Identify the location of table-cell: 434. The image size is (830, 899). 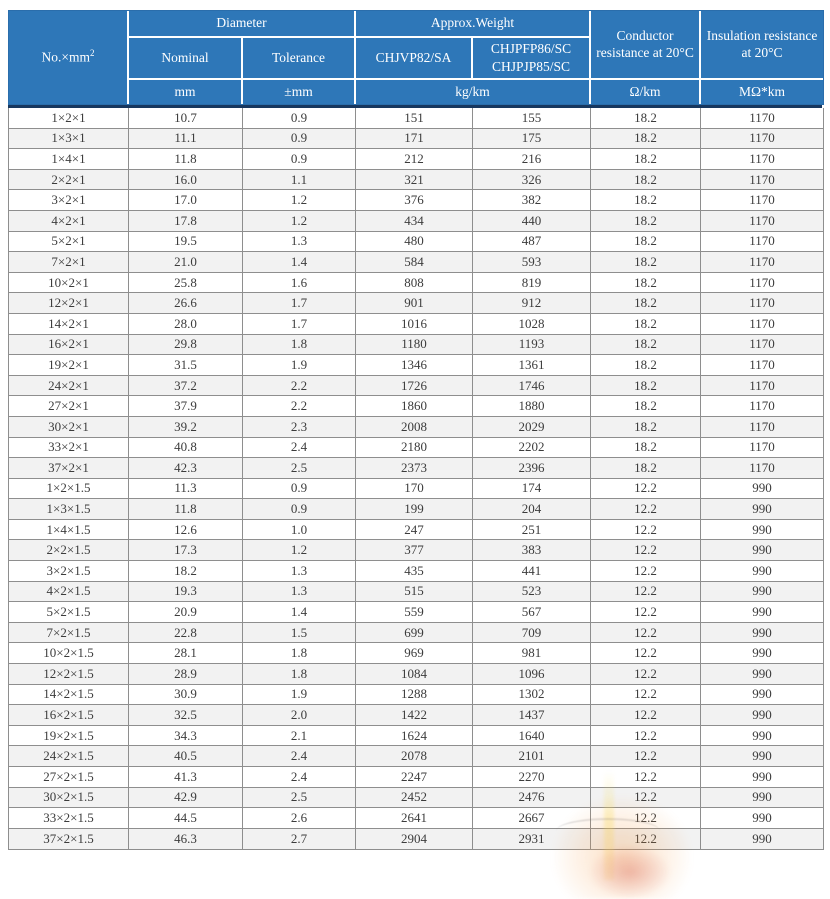
(414, 221).